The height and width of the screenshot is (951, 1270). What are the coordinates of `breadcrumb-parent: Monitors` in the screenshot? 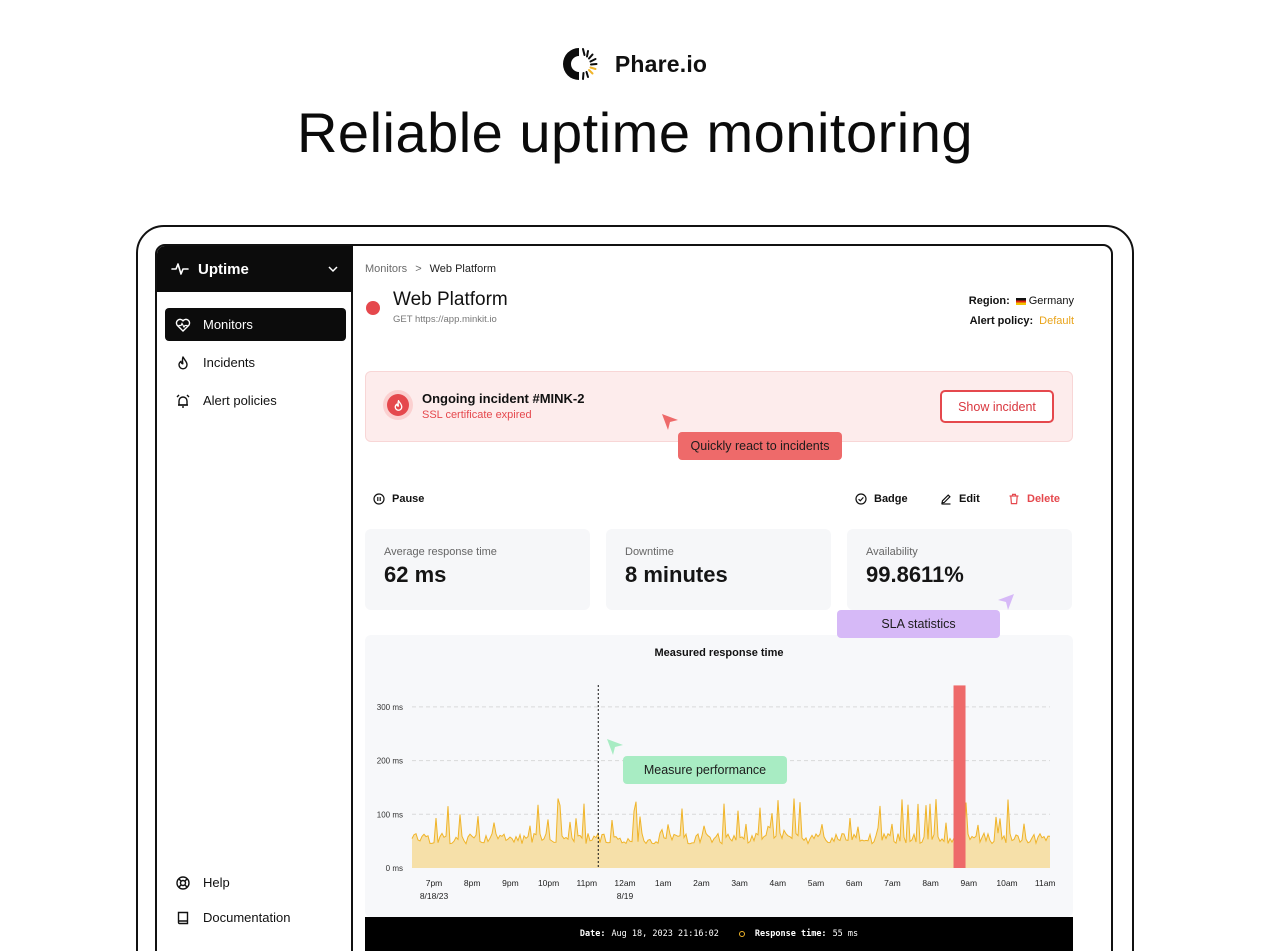 It's located at (386, 269).